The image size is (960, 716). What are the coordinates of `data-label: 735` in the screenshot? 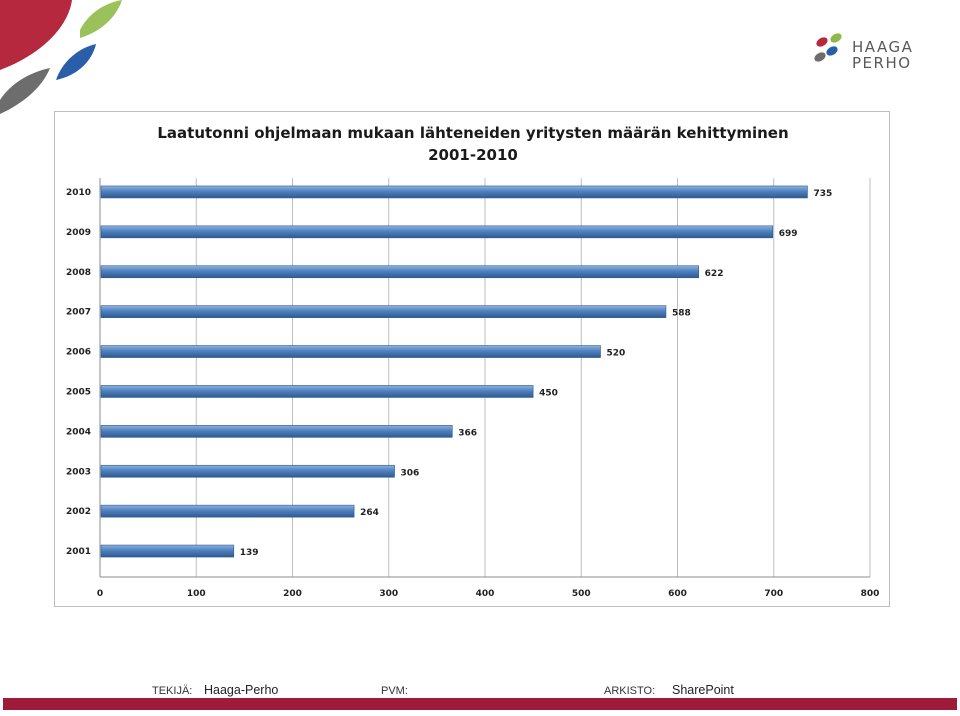 It's located at (822, 194).